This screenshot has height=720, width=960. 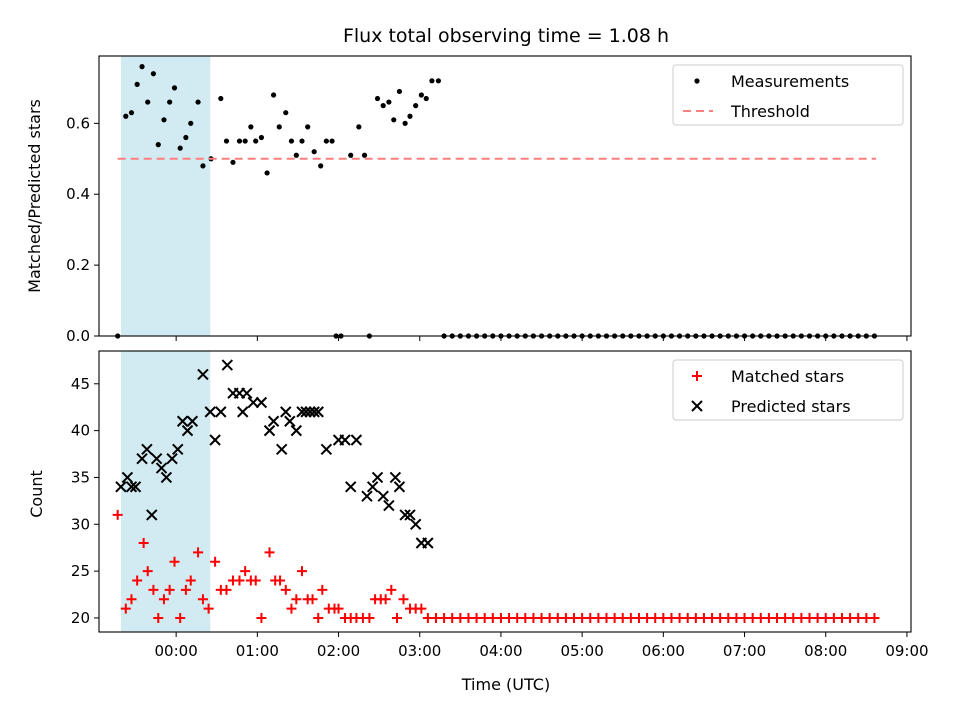 I want to click on chart-title: Flux total observing time = 1.08 h, so click(x=506, y=36).